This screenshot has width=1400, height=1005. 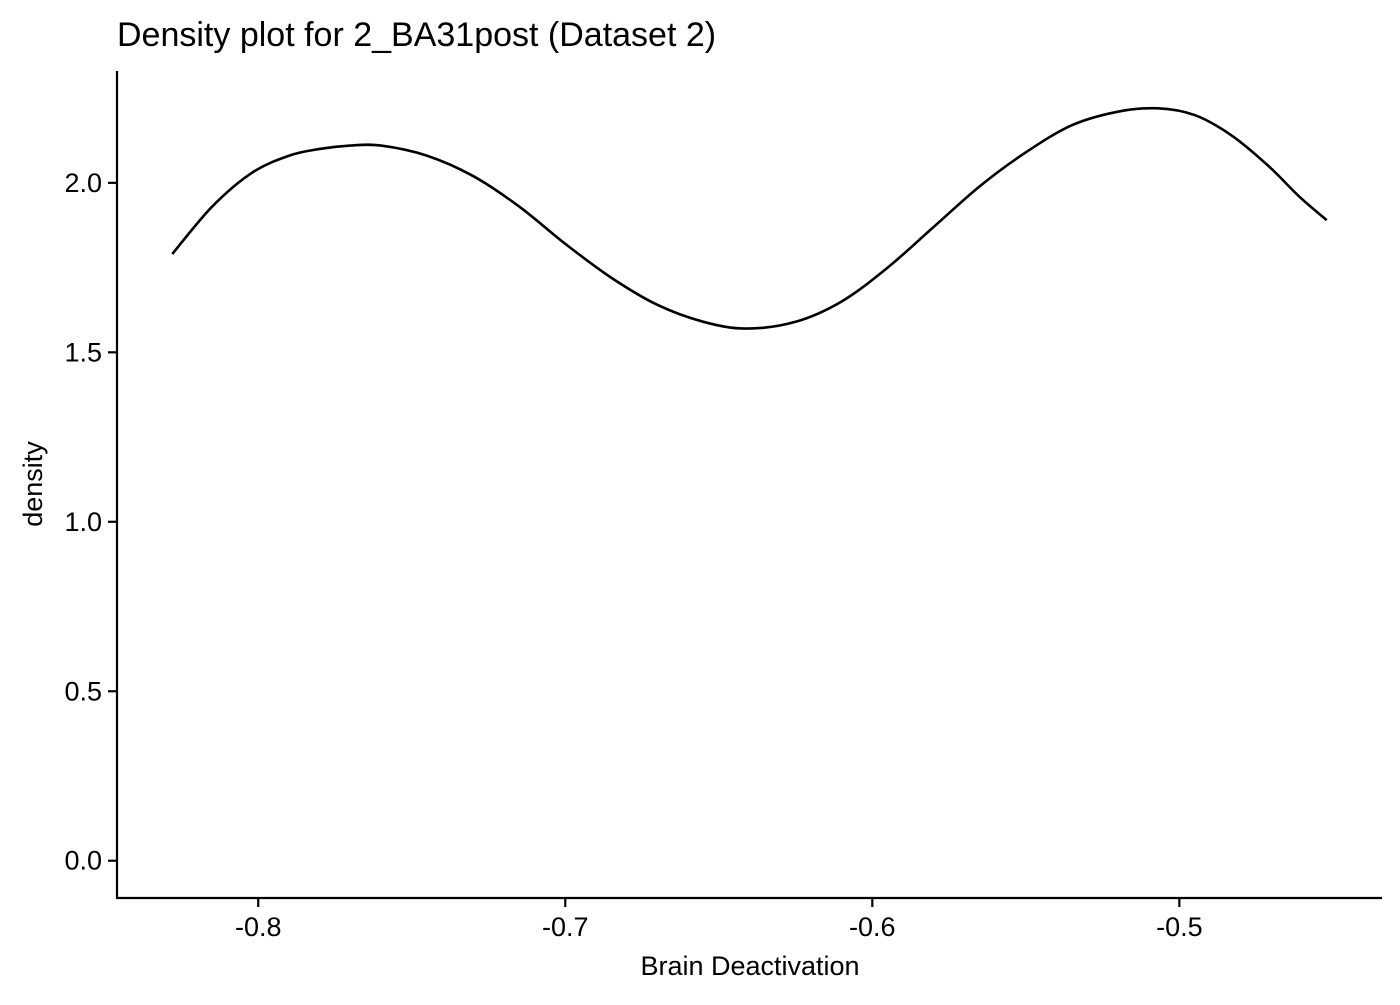 What do you see at coordinates (416, 35) in the screenshot?
I see `chart-title: Density plot for 2_BA31post (Dataset 2)` at bounding box center [416, 35].